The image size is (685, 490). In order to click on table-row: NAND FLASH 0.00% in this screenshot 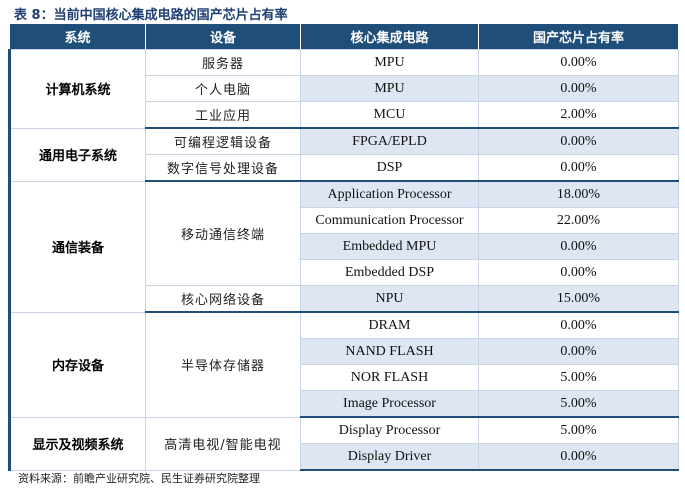, I will do `click(344, 351)`.